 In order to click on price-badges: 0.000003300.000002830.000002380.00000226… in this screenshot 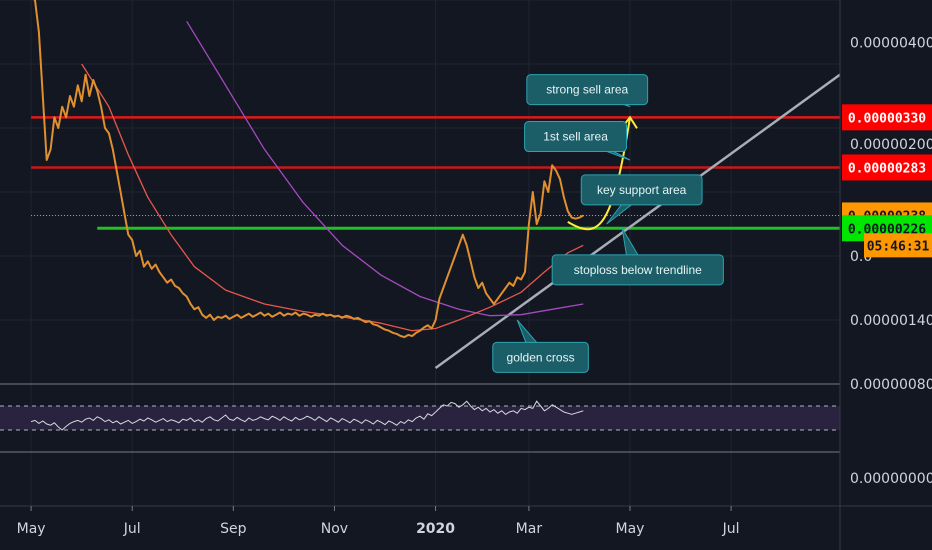, I will do `click(887, 181)`.